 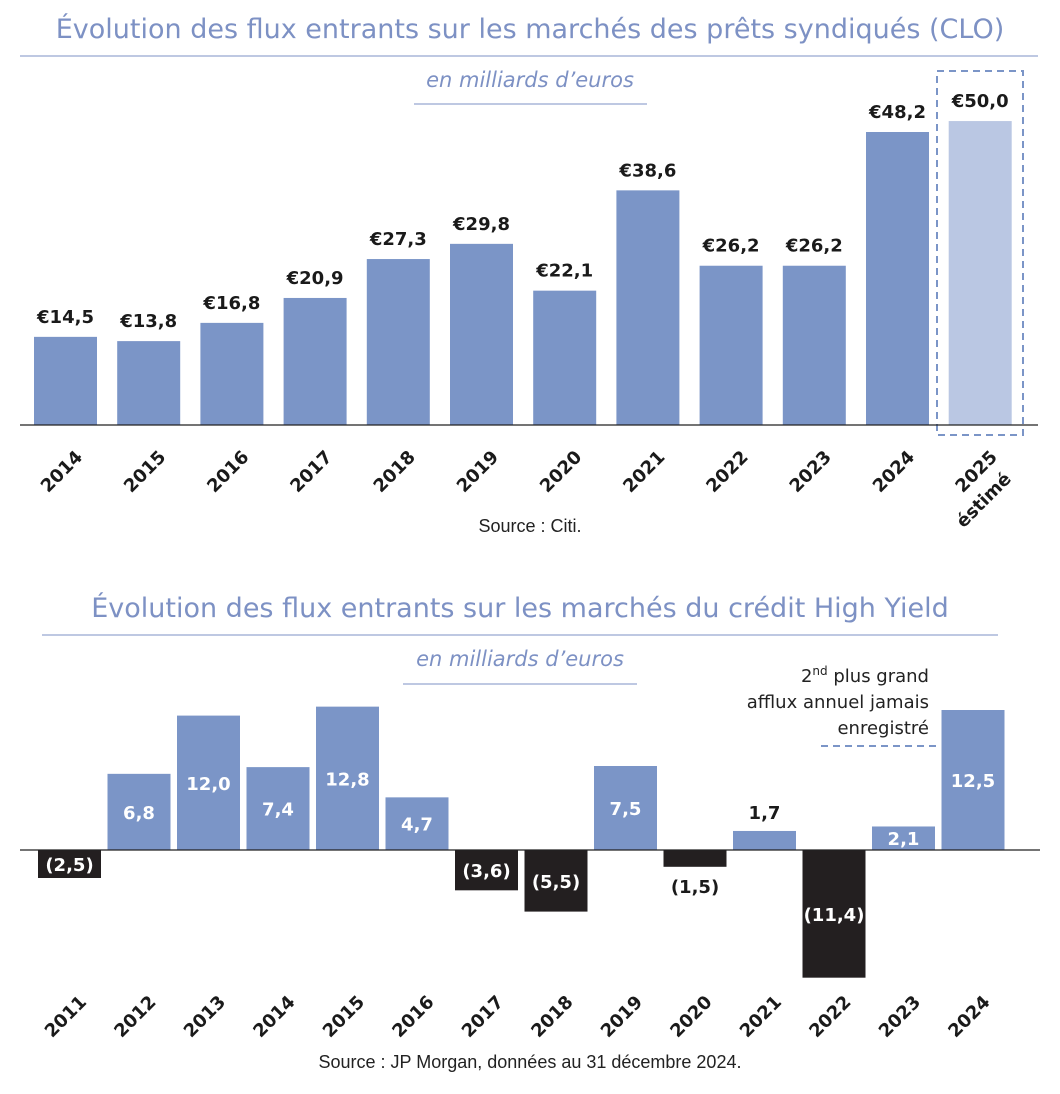 I want to click on clo-bar-2023, so click(x=814, y=345).